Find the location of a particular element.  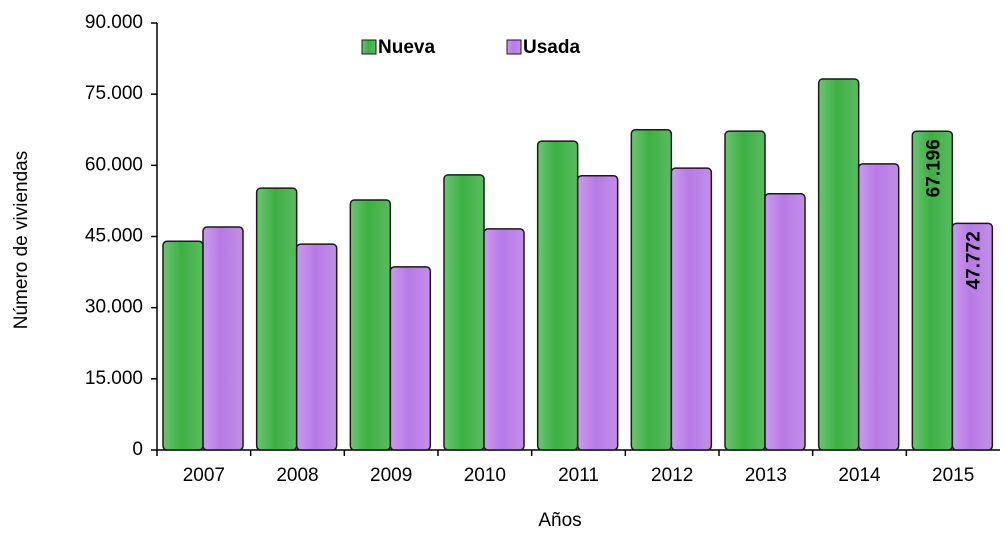

x-tick-label: 2008 is located at coordinates (297, 475).